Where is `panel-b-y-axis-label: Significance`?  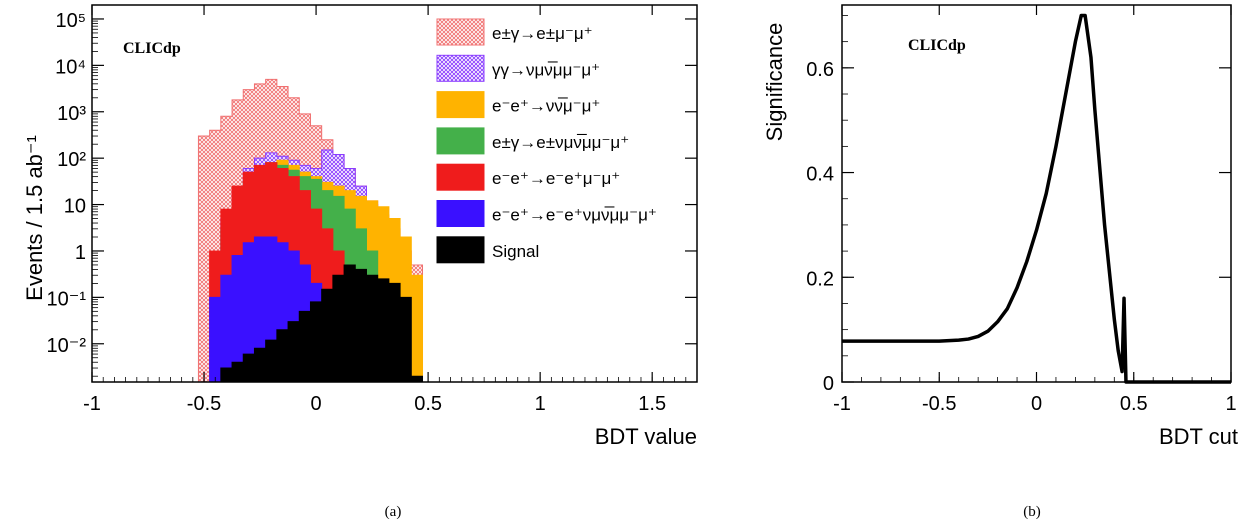 panel-b-y-axis-label: Significance is located at coordinates (774, 82).